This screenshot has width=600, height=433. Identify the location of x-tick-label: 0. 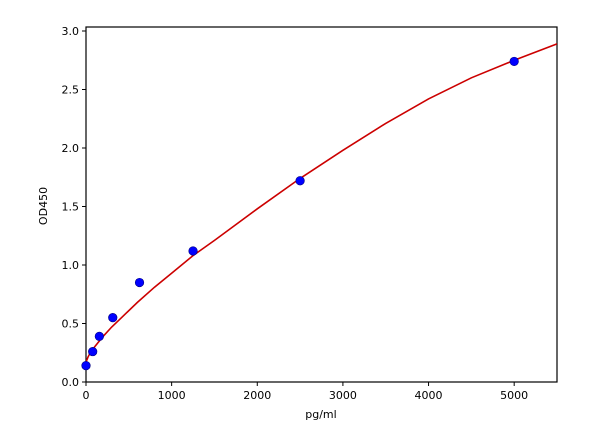
(86, 395).